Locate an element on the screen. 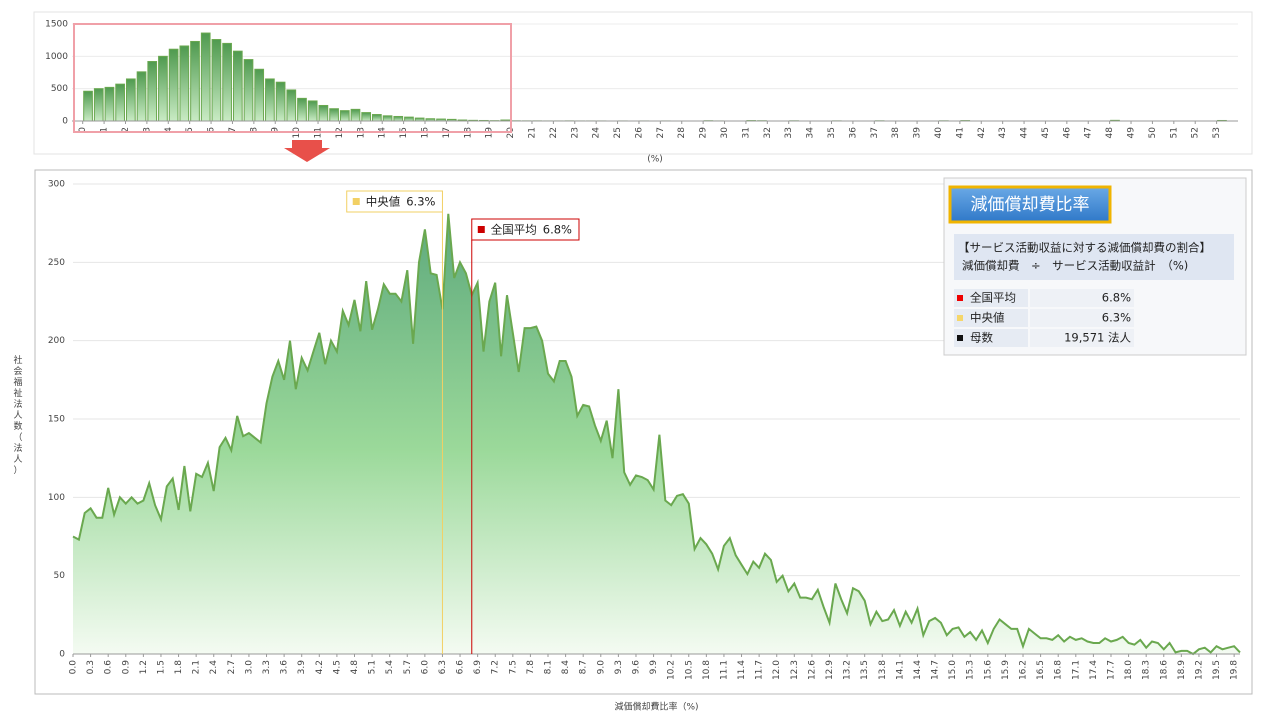  x-tick-label: 1.2 is located at coordinates (144, 667).